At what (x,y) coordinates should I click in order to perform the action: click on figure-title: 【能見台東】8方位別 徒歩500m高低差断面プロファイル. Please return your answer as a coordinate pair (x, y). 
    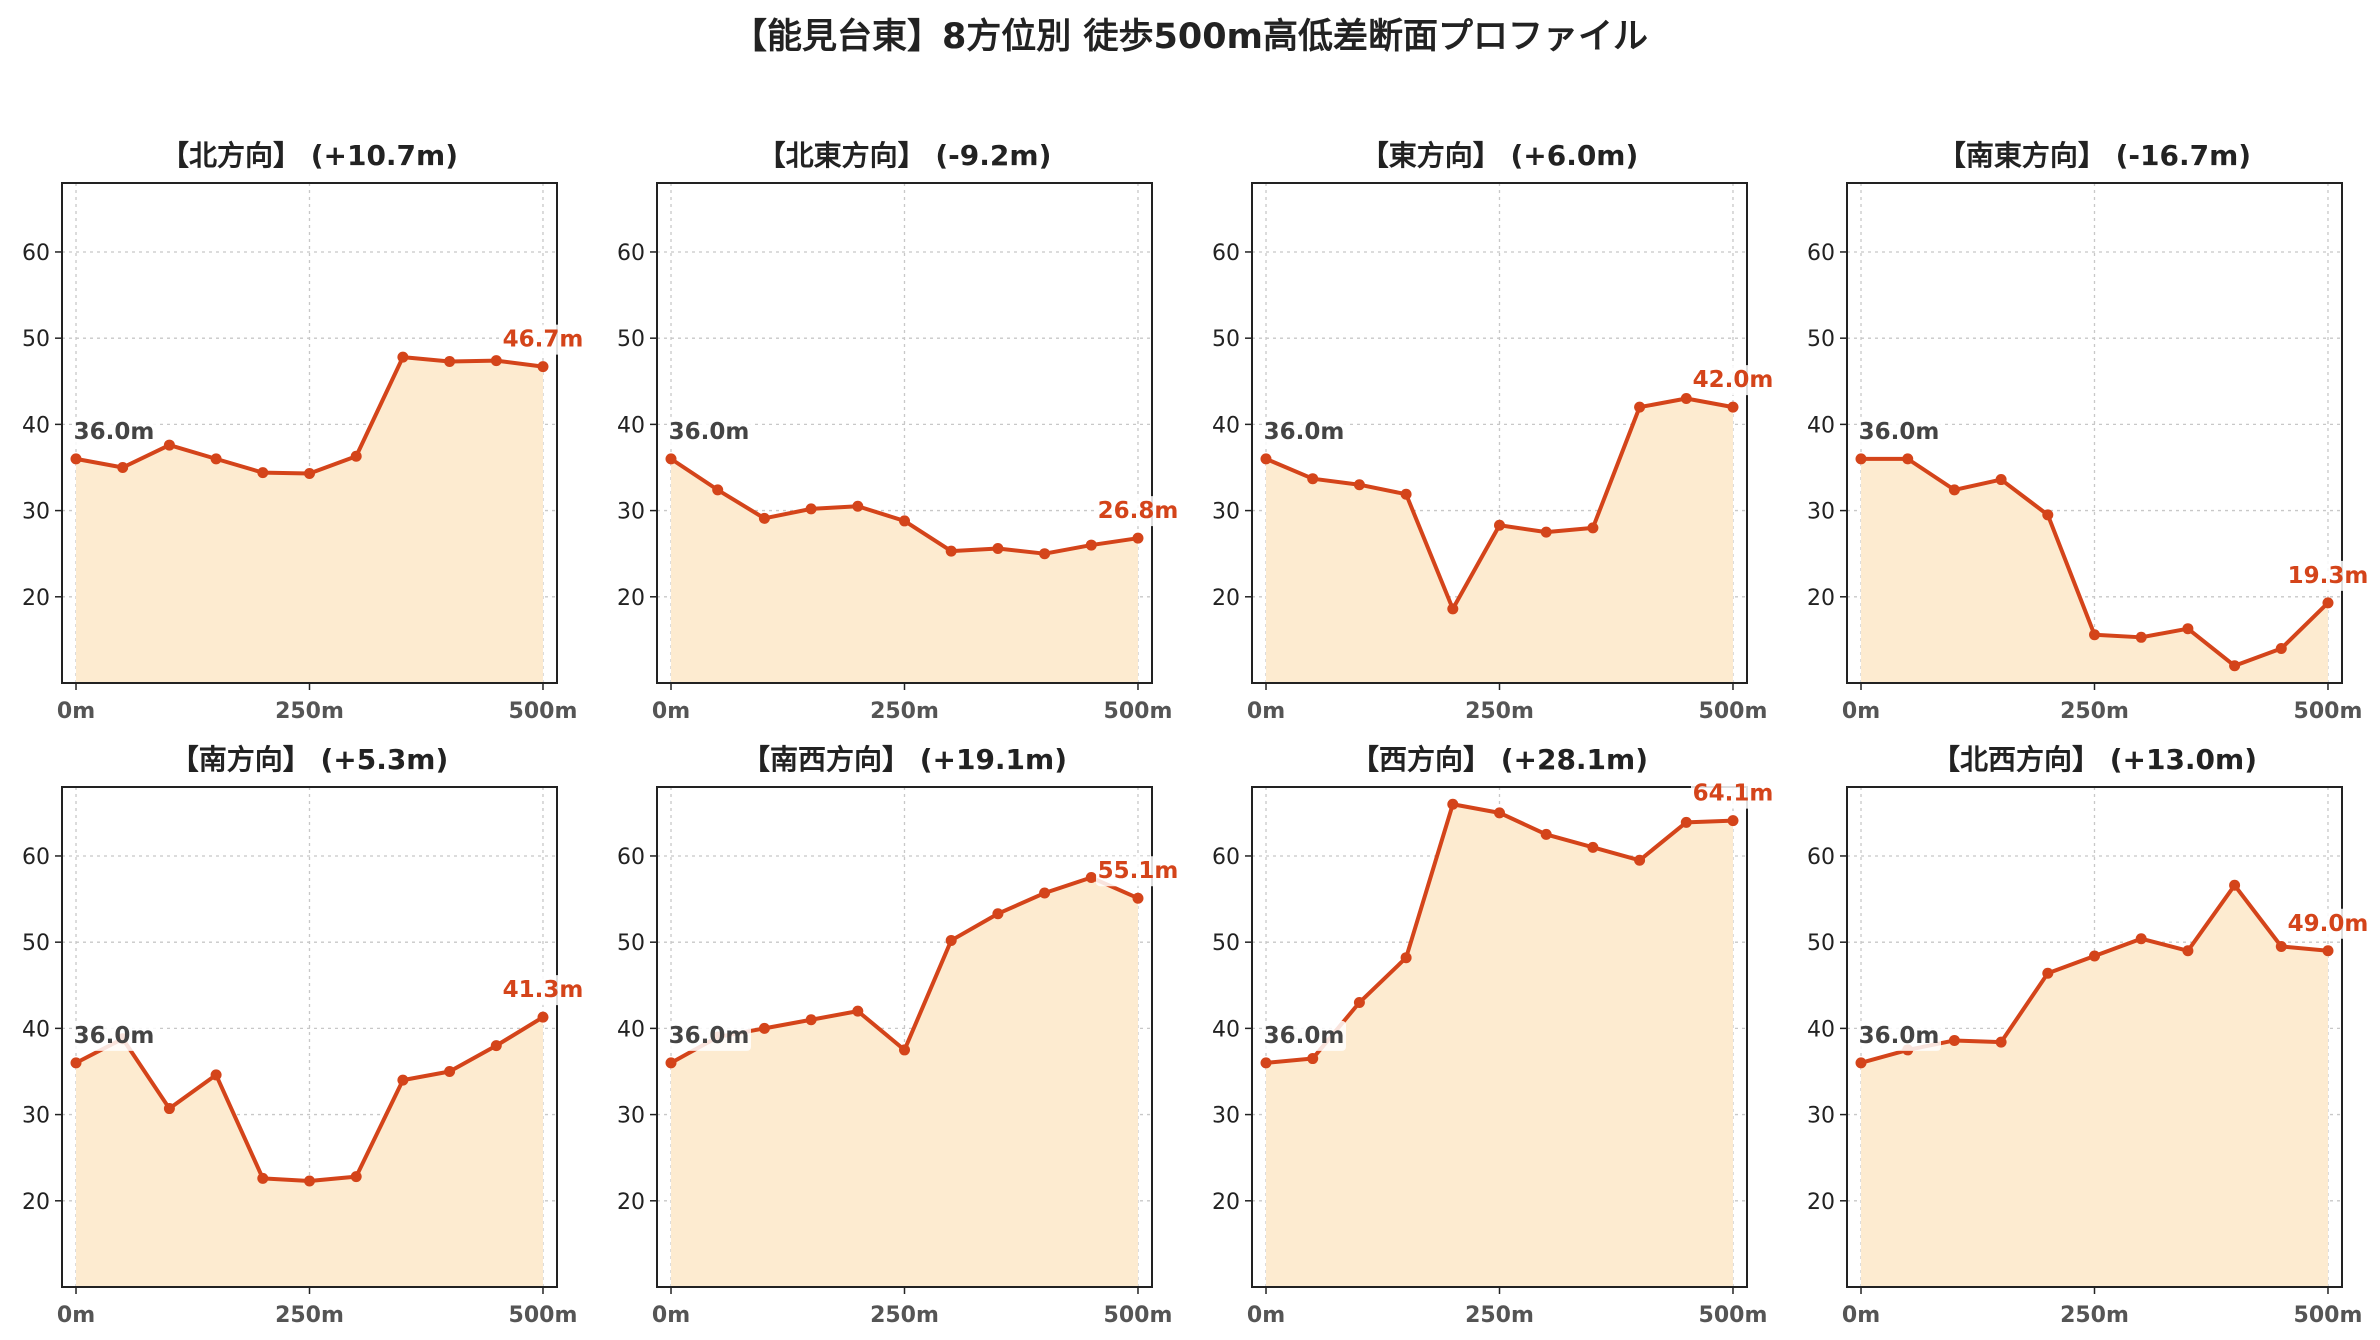
    Looking at the image, I should click on (1190, 37).